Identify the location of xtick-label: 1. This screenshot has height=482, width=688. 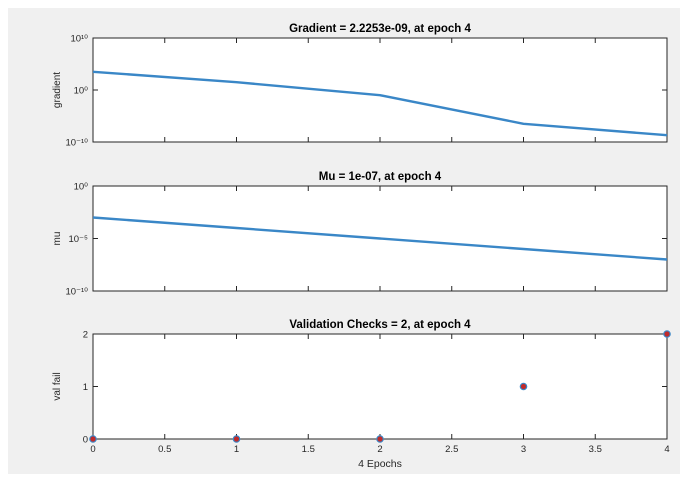
(236, 449).